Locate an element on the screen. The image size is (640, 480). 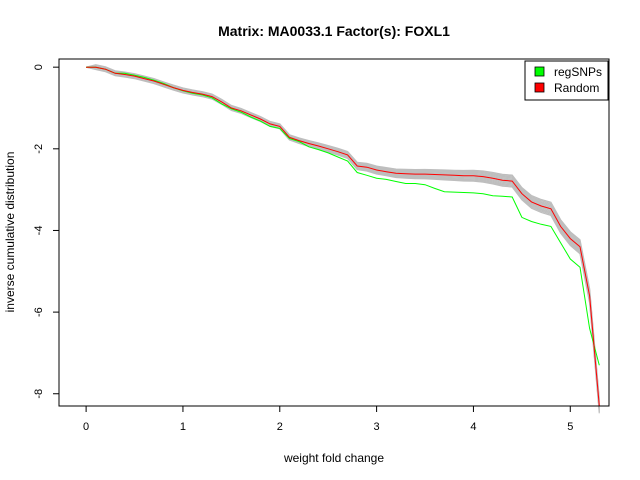
y-tick-label: -4 is located at coordinates (39, 231).